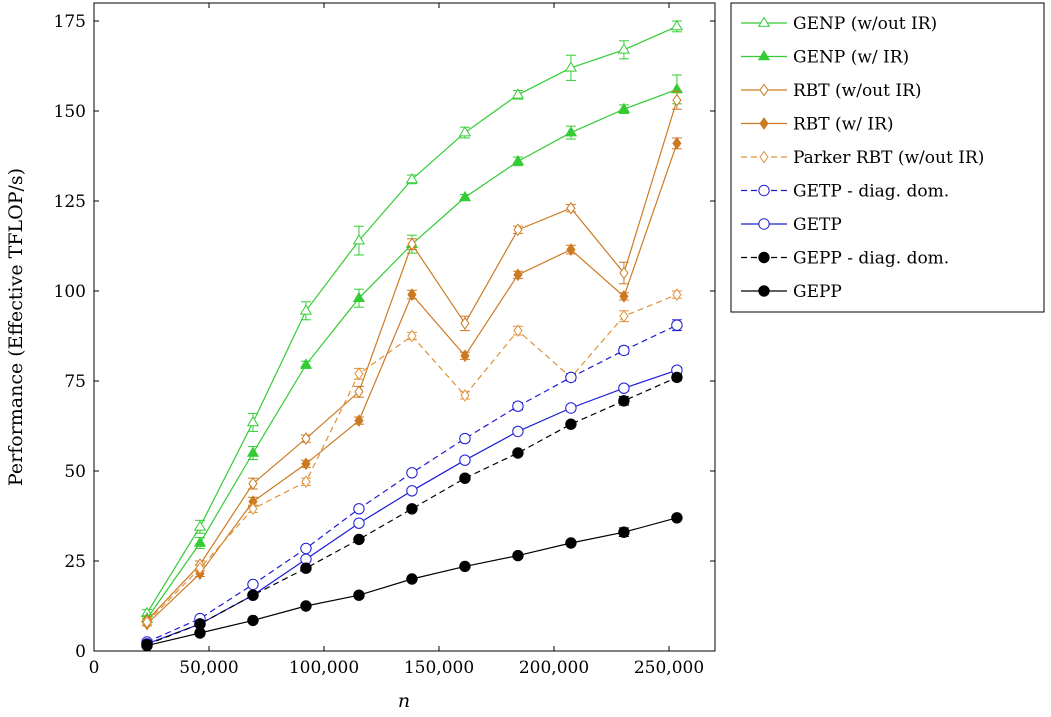  I want to click on x-tick-label: 200,000, so click(554, 668).